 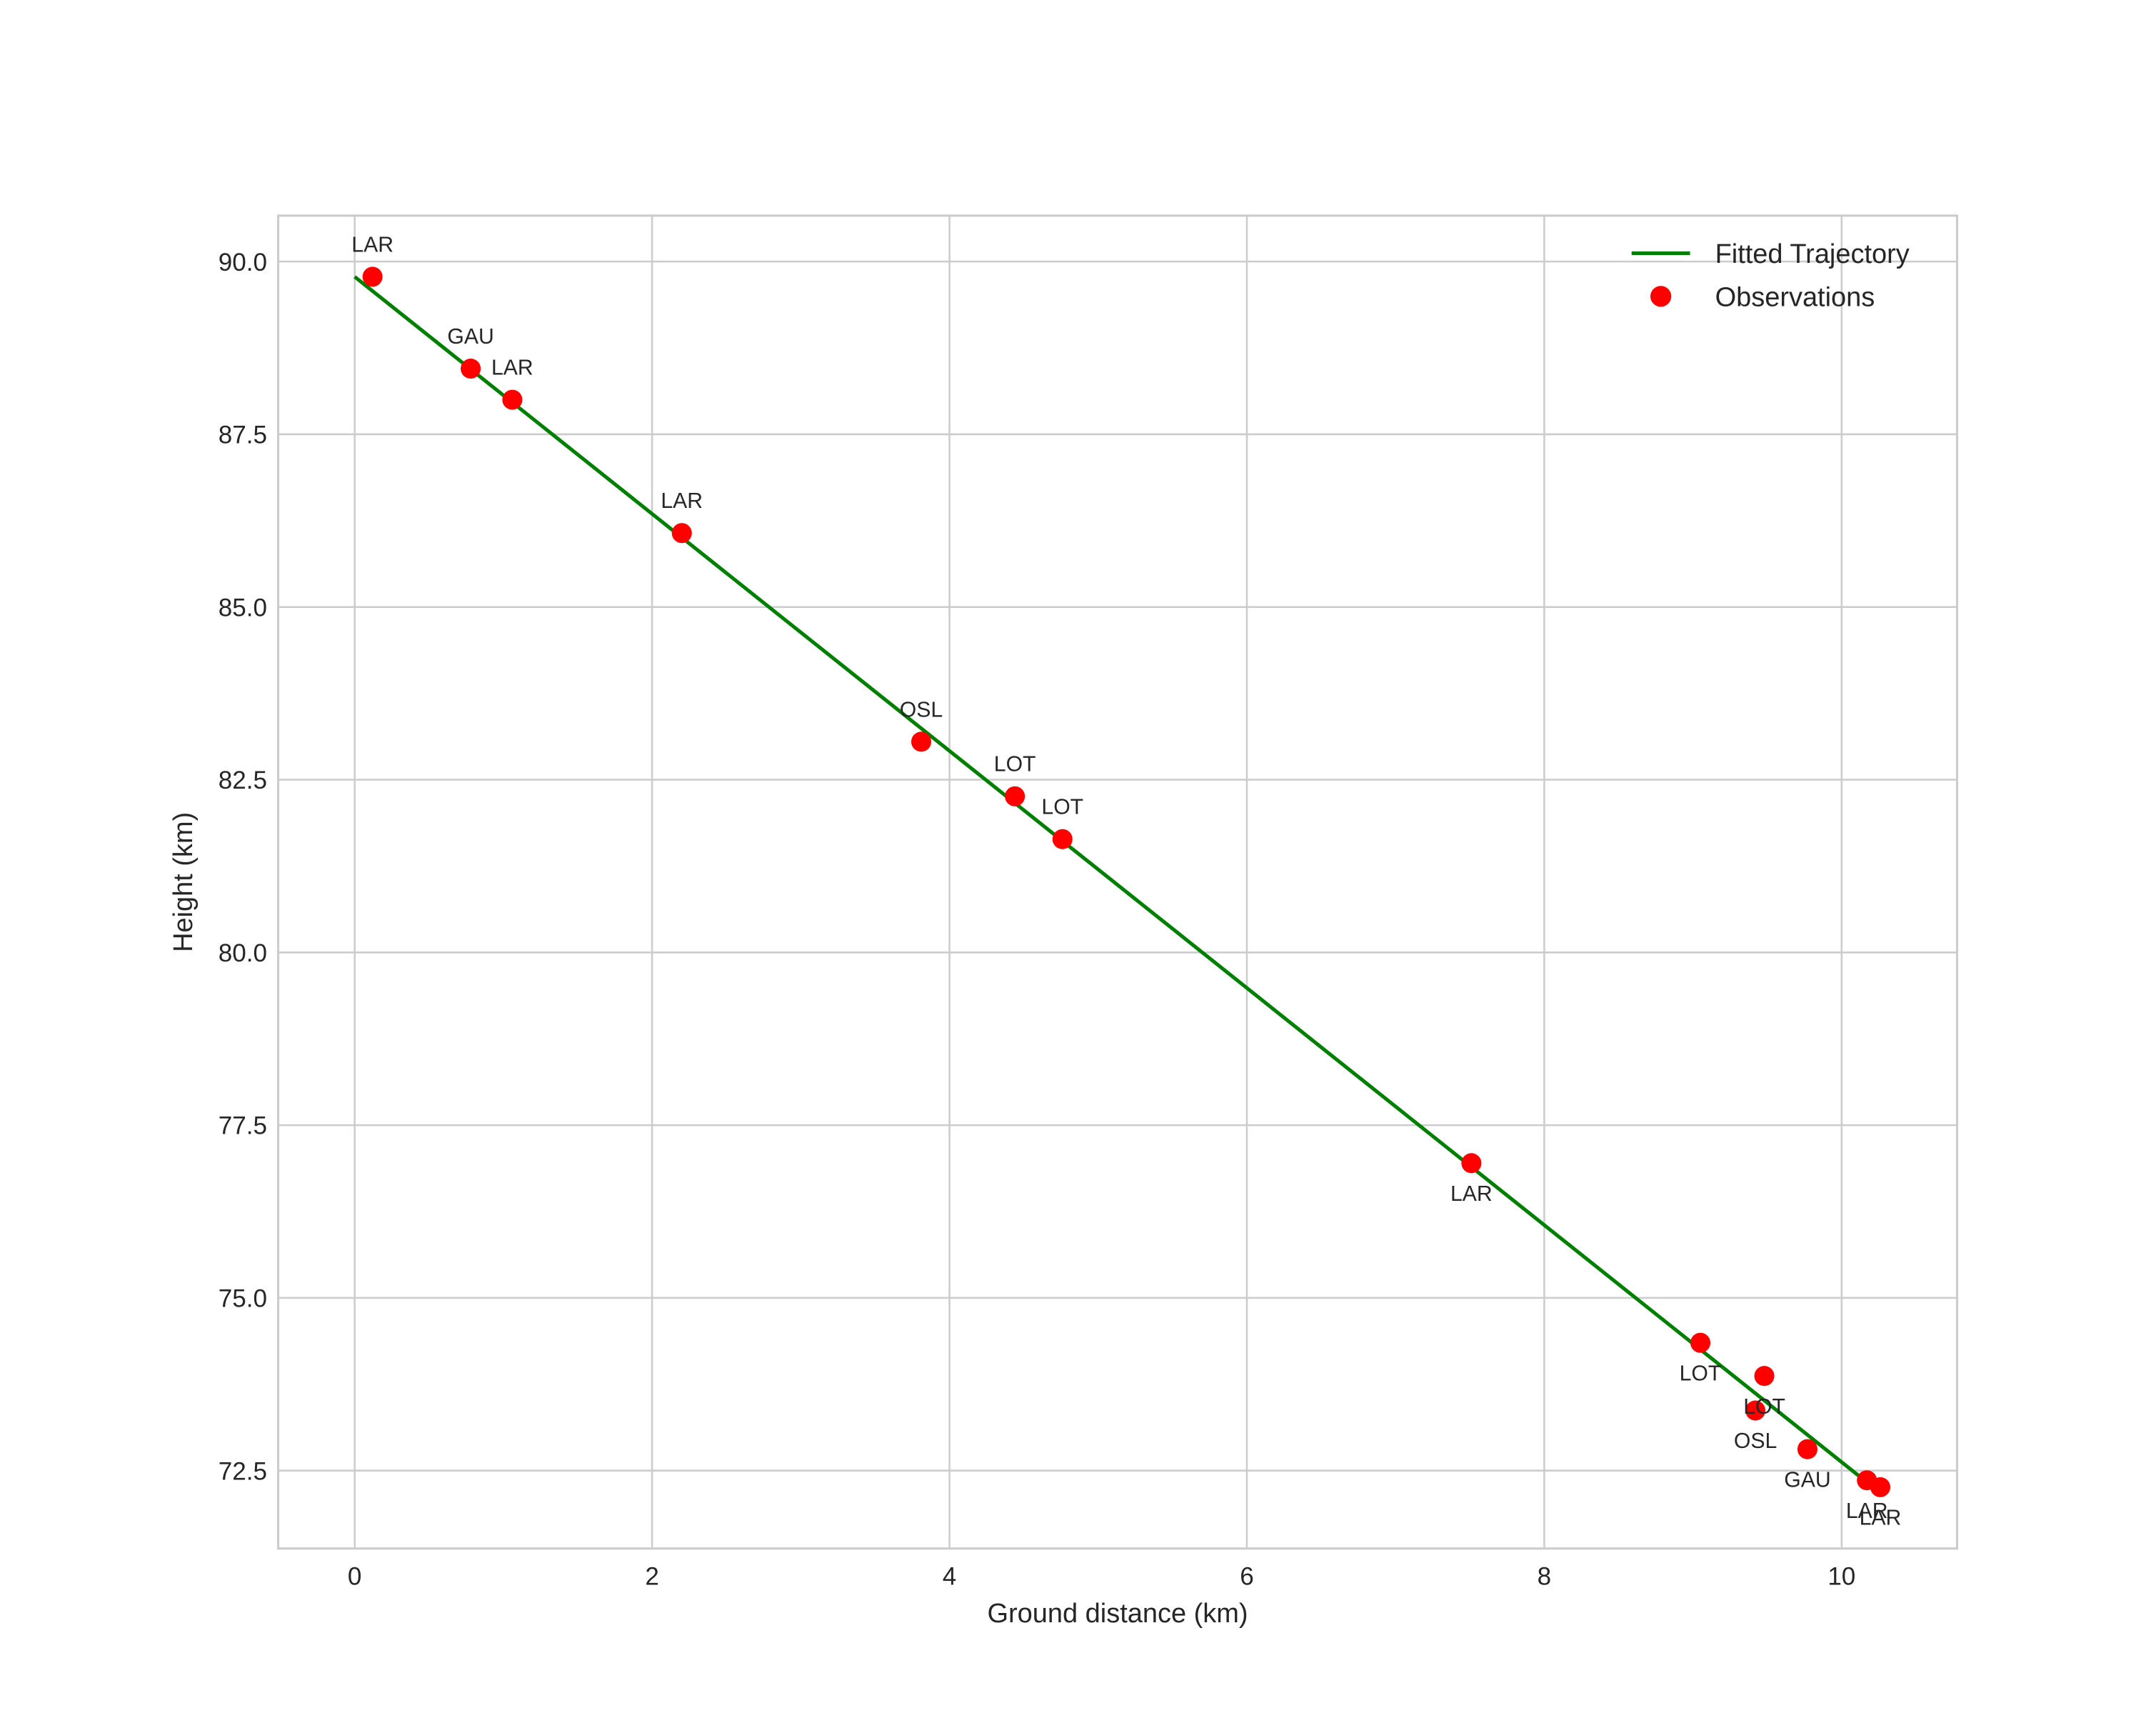 What do you see at coordinates (243, 1299) in the screenshot?
I see `y-tick-label: 75.0` at bounding box center [243, 1299].